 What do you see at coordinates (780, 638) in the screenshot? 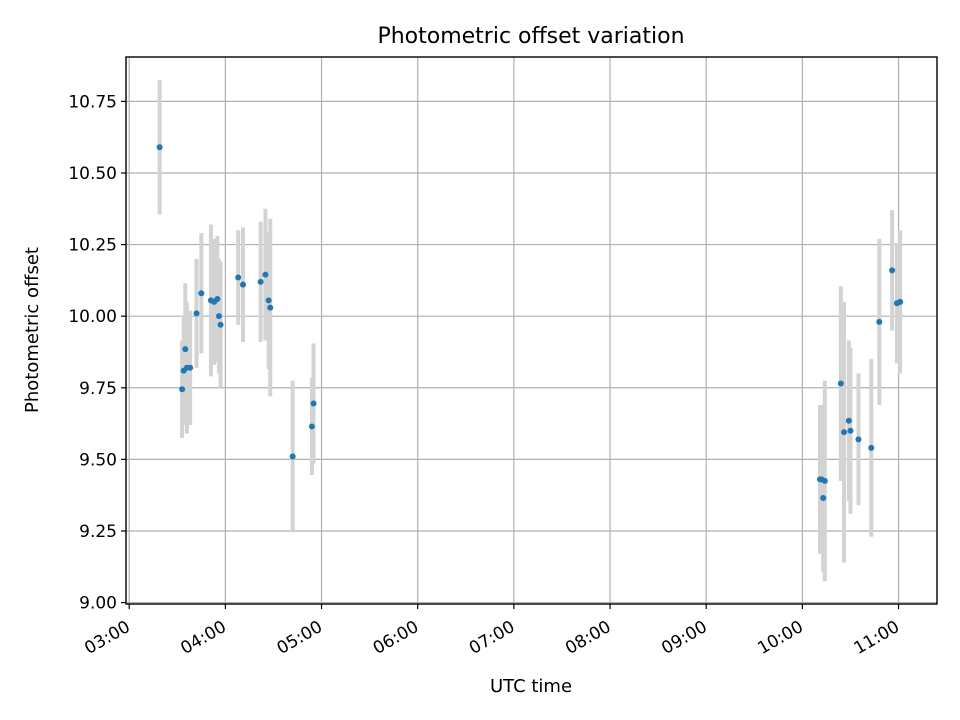
I see `x-tick-label: 10:00` at bounding box center [780, 638].